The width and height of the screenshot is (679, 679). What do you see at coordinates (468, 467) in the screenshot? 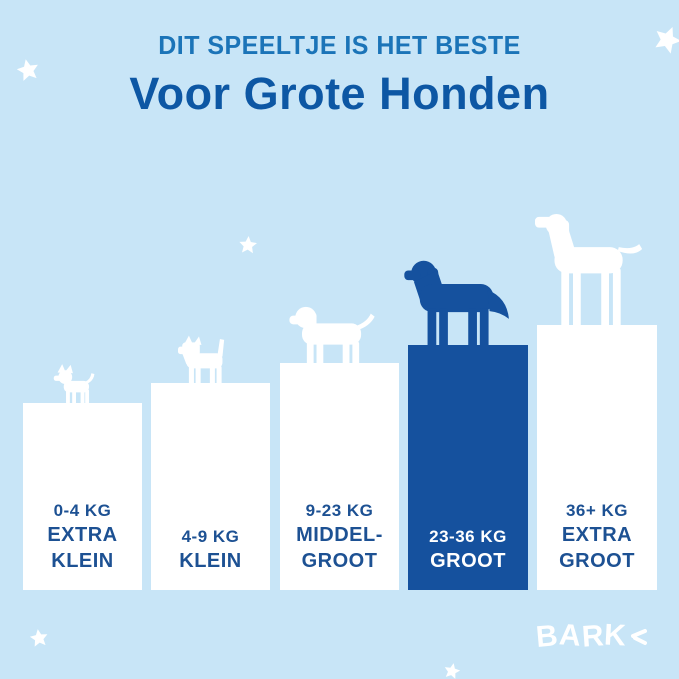
I see `size-bar-groot-highlighted: 23-36 KG GROOT` at bounding box center [468, 467].